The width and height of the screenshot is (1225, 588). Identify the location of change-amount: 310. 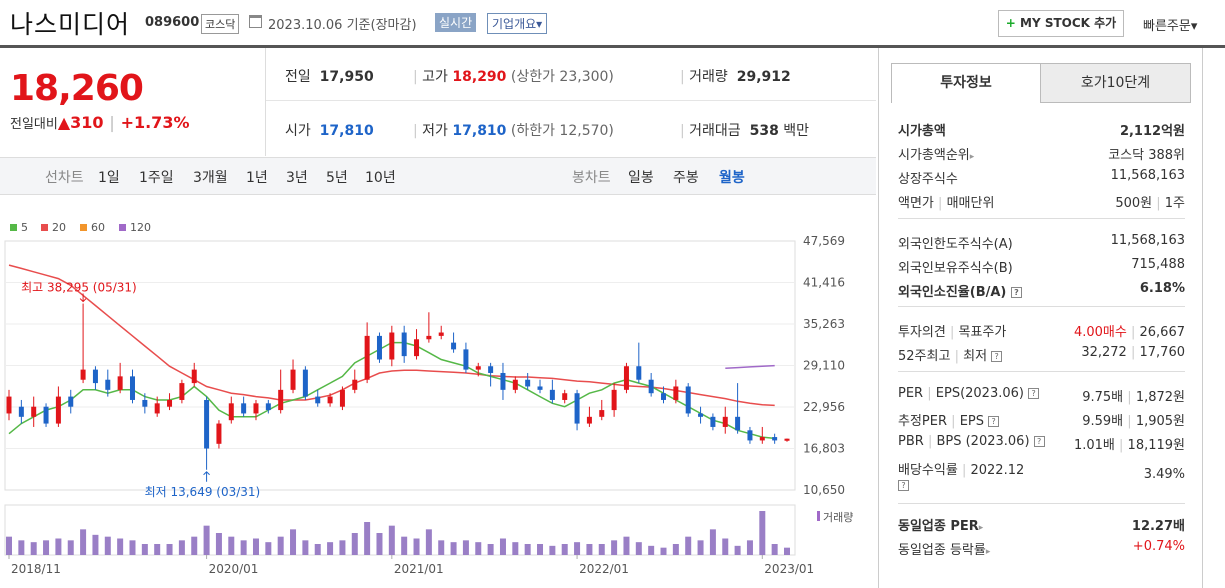
(87, 122).